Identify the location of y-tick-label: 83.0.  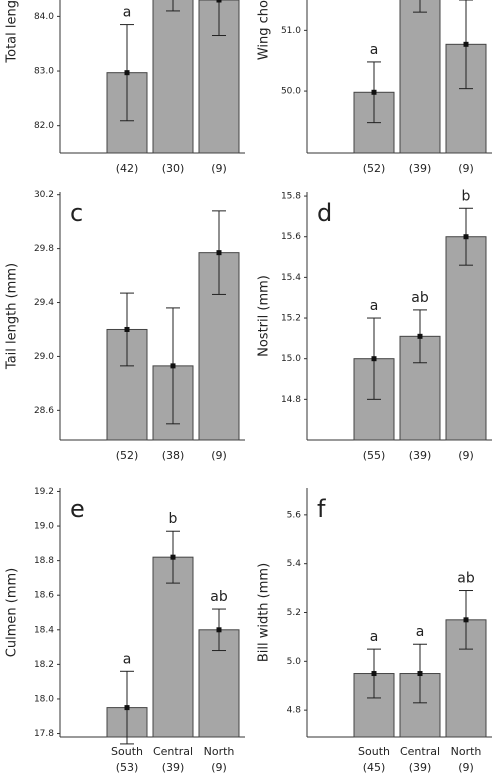
(44, 72).